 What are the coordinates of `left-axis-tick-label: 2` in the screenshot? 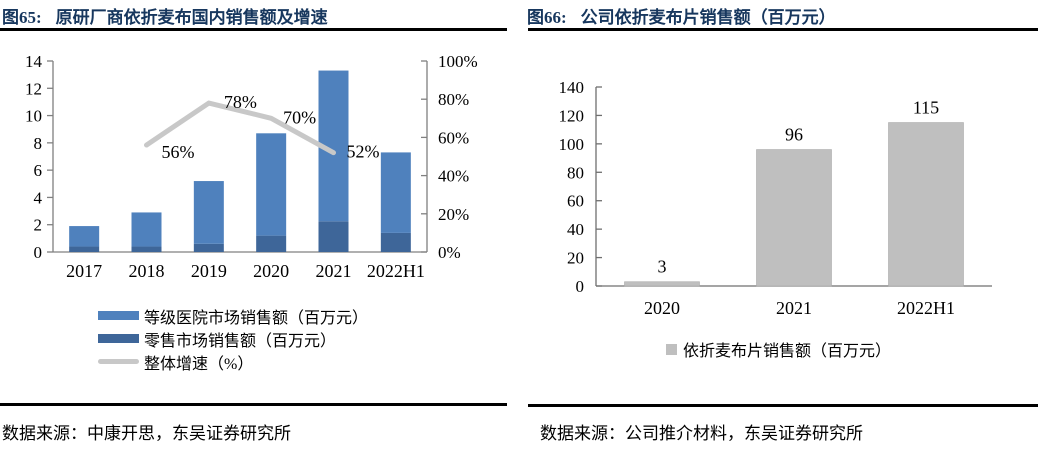 It's located at (38, 225).